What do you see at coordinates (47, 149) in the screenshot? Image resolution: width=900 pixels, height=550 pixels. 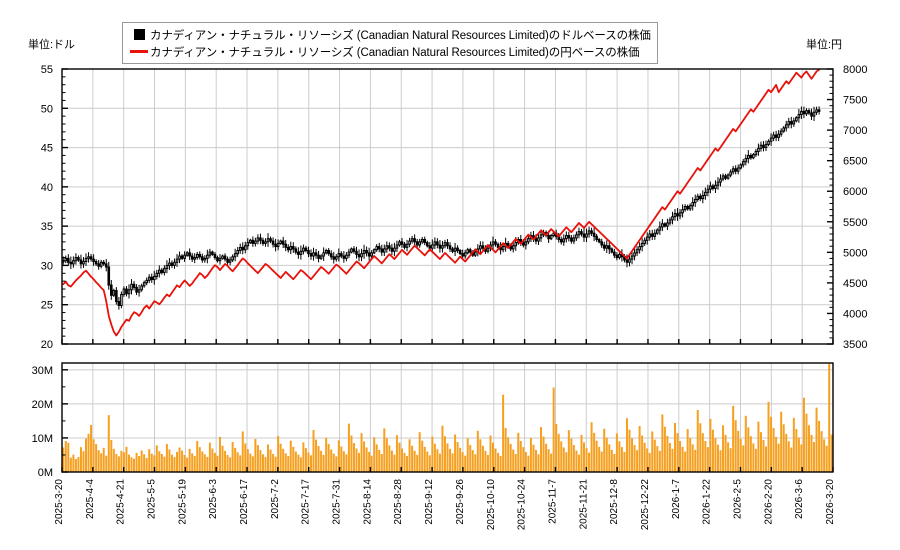 I see `svg-text: 45` at bounding box center [47, 149].